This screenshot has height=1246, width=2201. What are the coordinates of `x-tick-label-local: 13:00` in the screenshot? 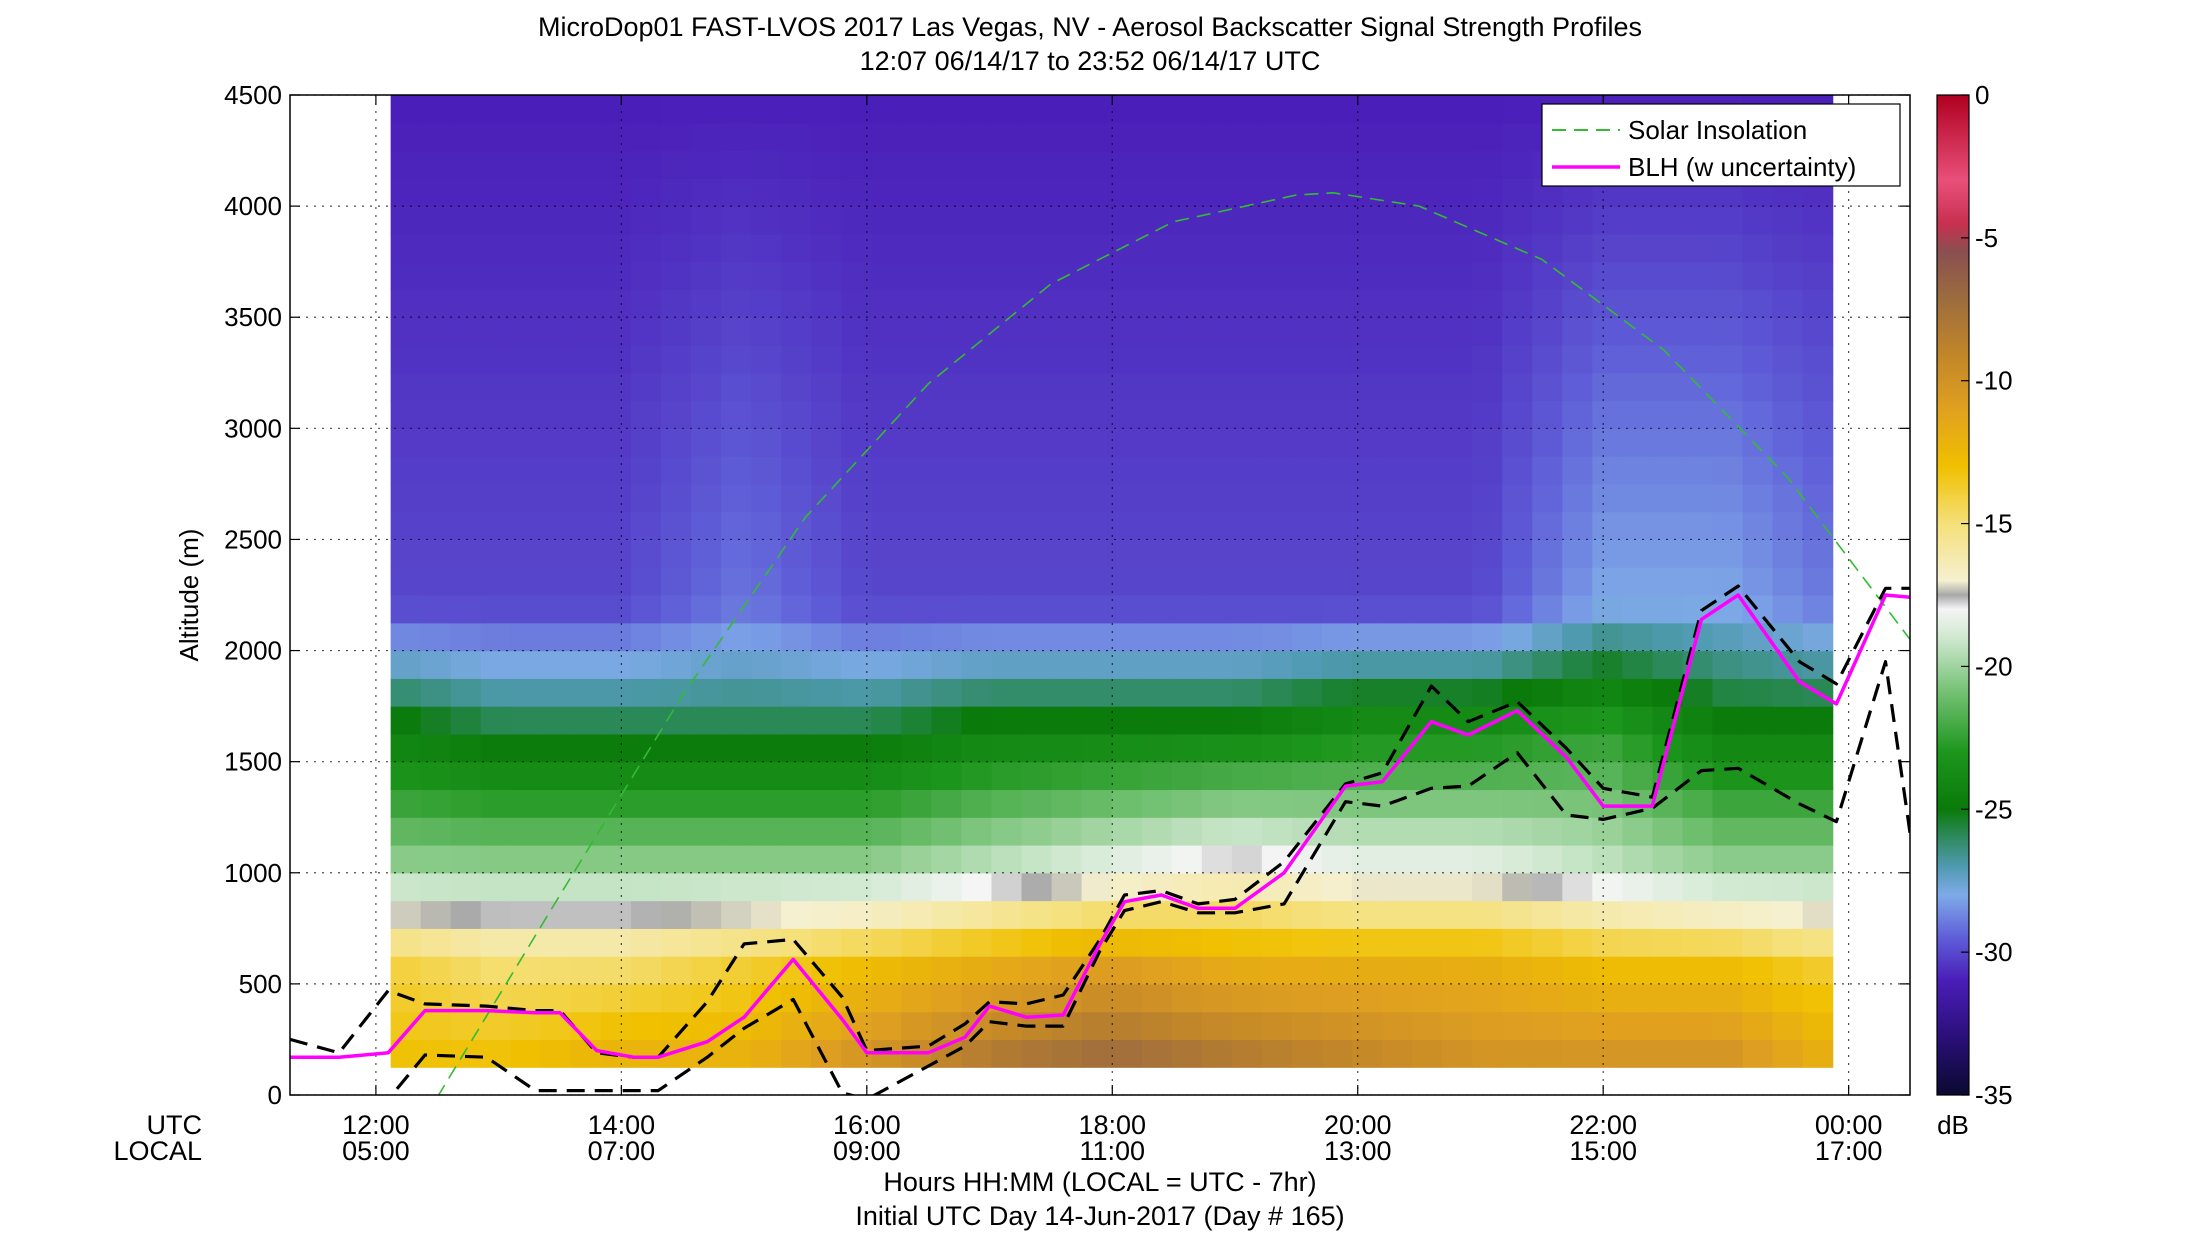 It's located at (1358, 1151).